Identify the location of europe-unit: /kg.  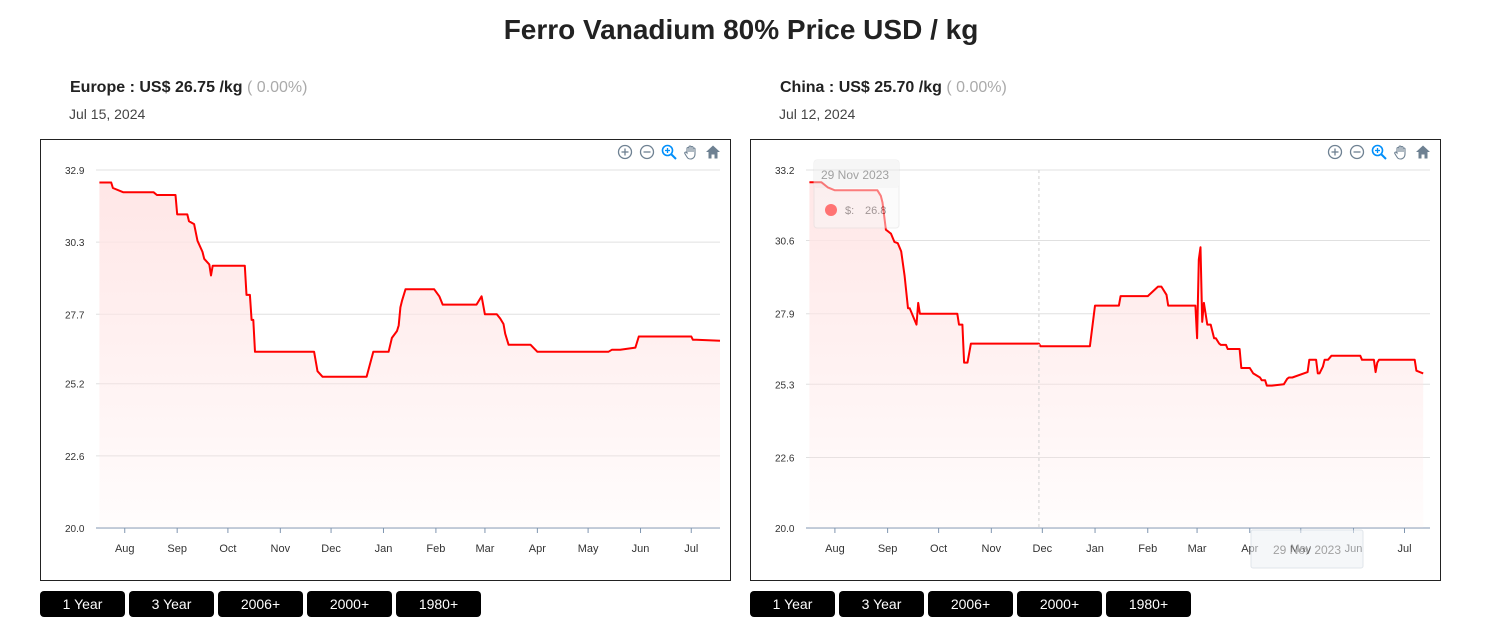
(231, 87).